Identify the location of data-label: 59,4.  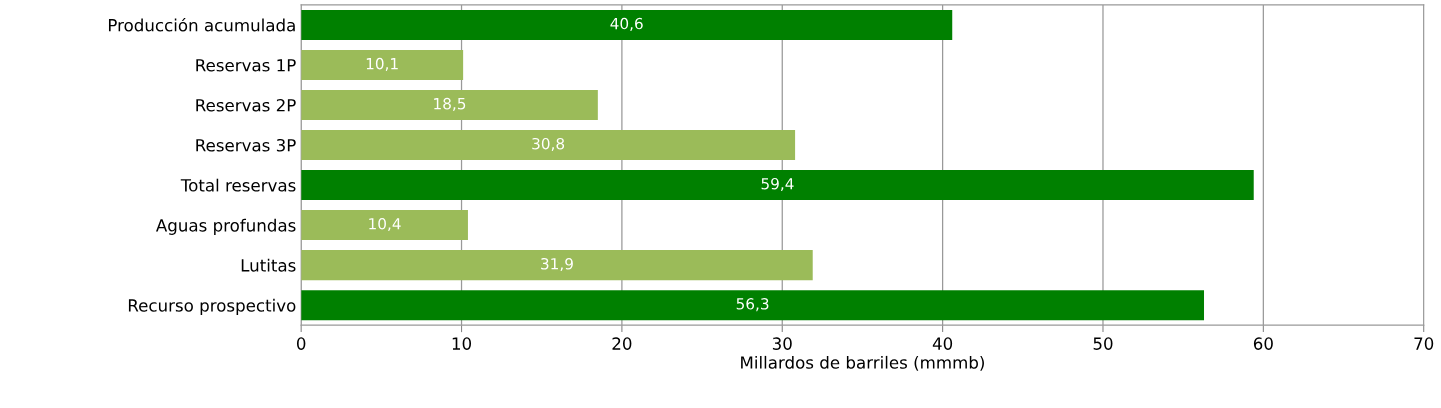
(777, 184).